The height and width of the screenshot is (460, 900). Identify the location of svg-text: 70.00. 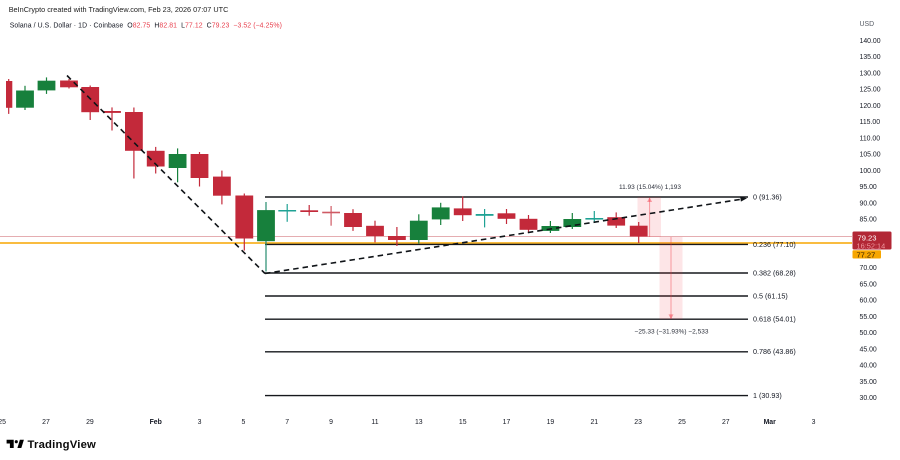
(868, 268).